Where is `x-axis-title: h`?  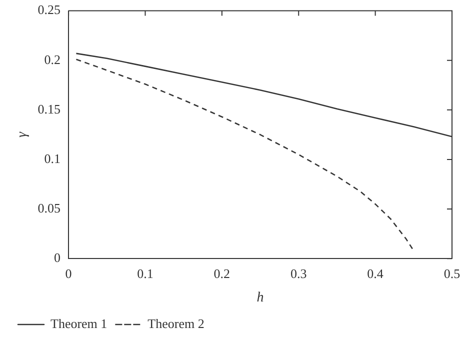
x-axis-title: h is located at coordinates (260, 298).